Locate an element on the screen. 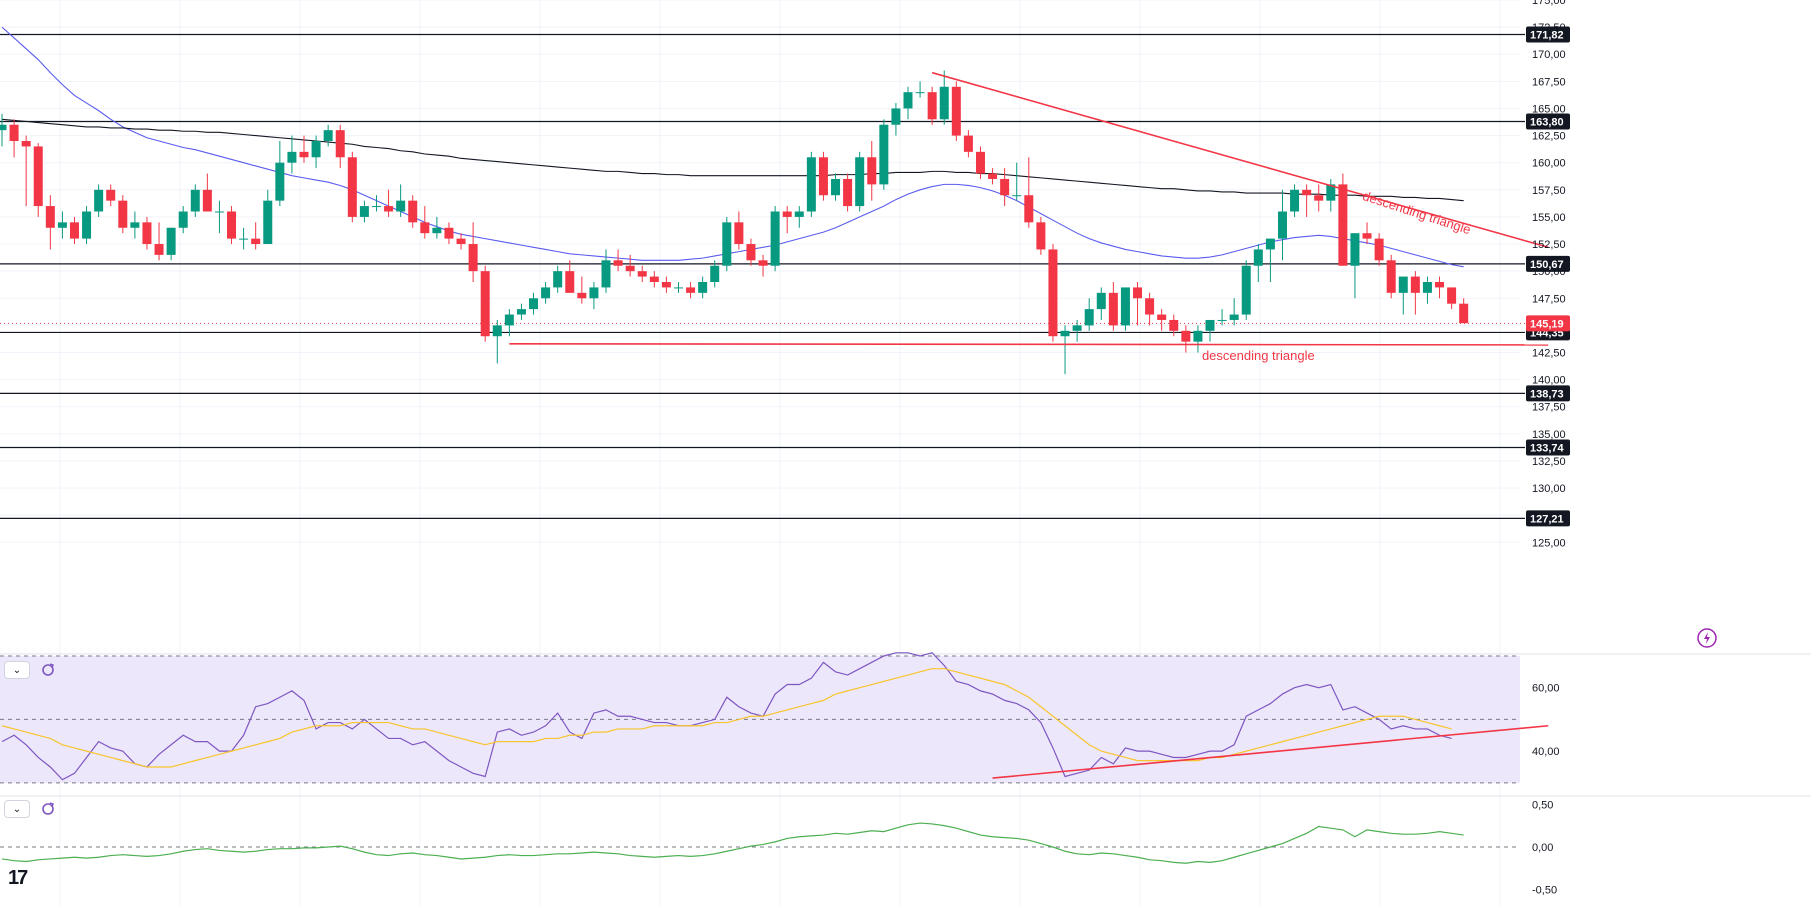  y-tick-label: 135,00 is located at coordinates (1549, 435).